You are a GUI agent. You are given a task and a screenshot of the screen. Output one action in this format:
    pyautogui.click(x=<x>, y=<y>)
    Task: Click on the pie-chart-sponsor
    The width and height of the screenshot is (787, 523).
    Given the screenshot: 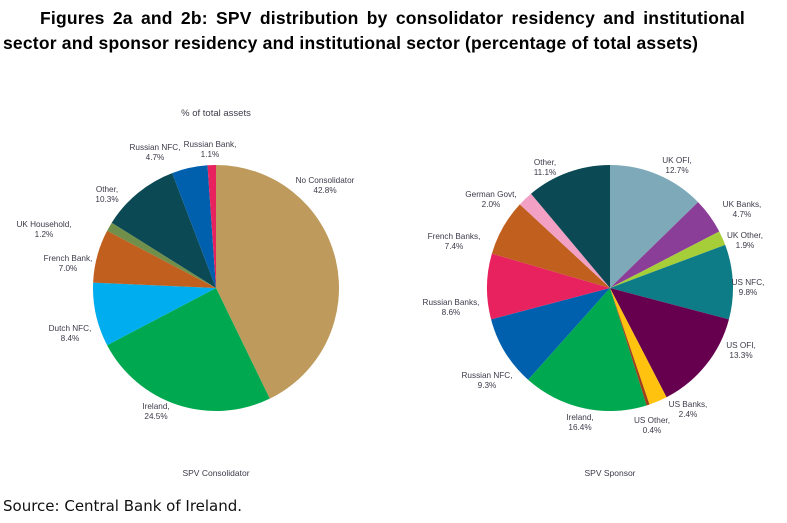 What is the action you would take?
    pyautogui.click(x=610, y=288)
    